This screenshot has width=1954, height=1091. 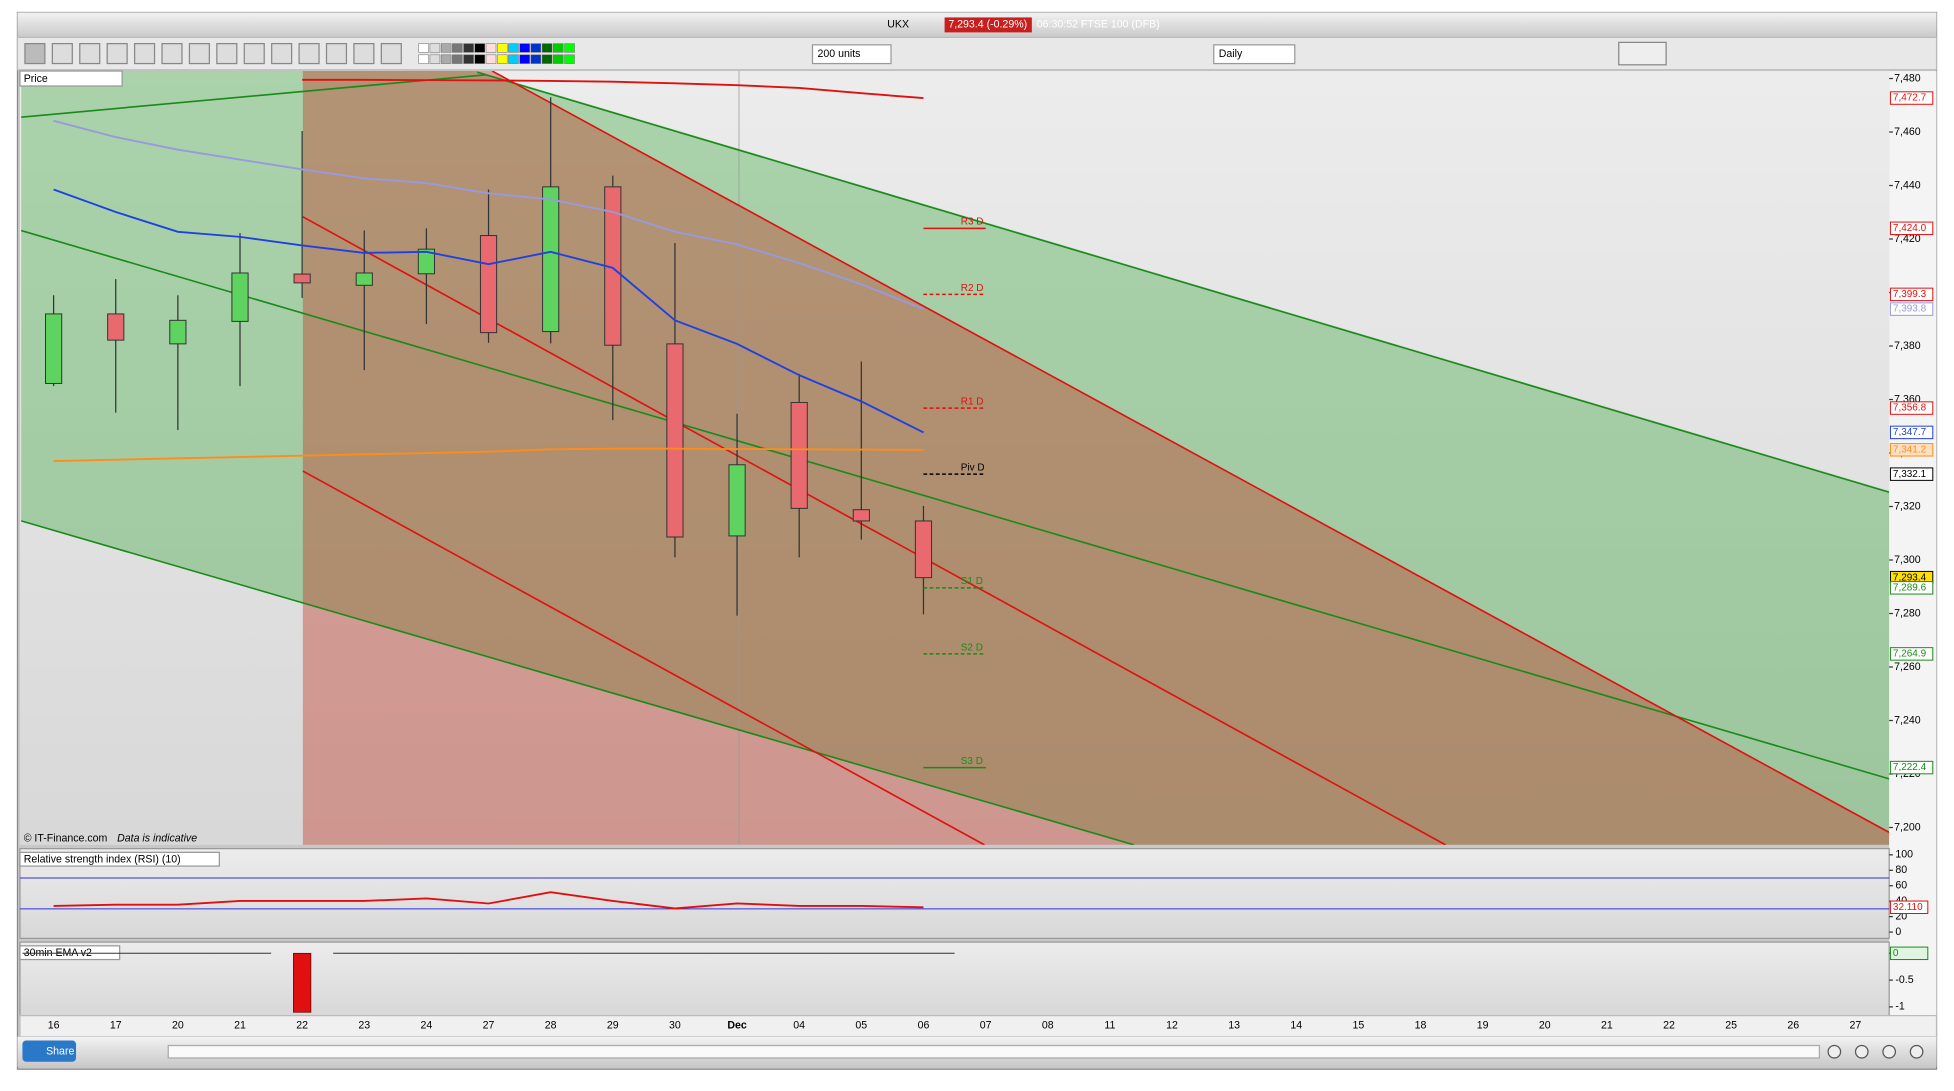 What do you see at coordinates (36, 79) in the screenshot?
I see `price-label: Price` at bounding box center [36, 79].